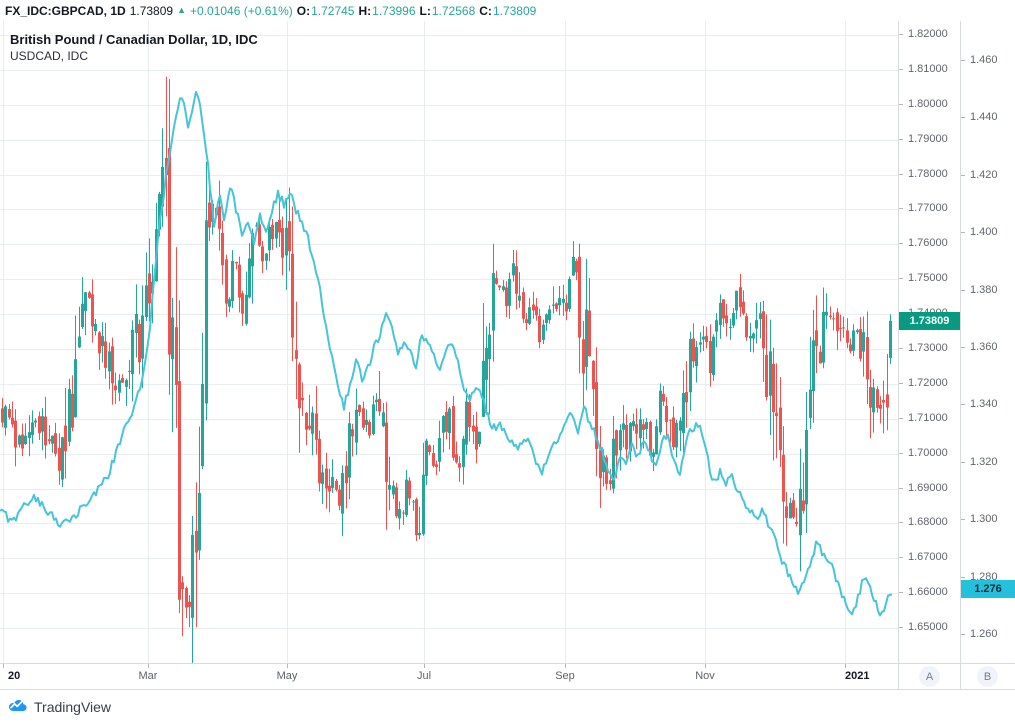  What do you see at coordinates (929, 676) in the screenshot?
I see `scale-mode-a-button: A` at bounding box center [929, 676].